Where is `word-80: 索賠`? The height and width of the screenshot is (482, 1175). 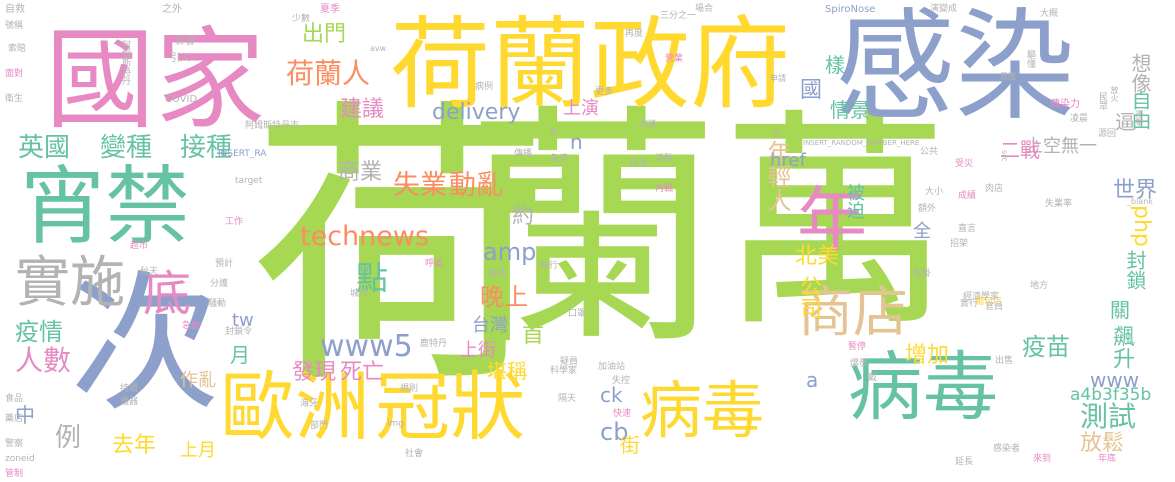
word-80: 索賠 is located at coordinates (17, 49).